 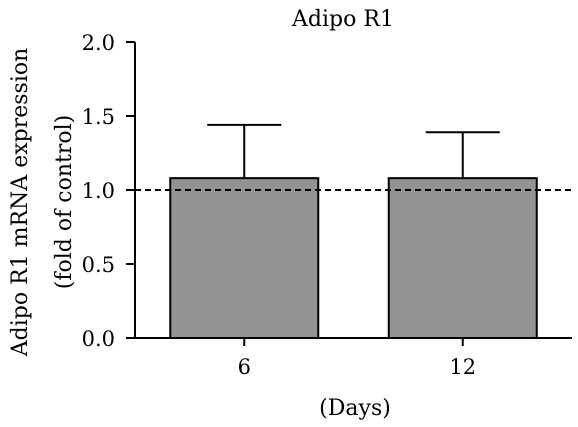 I want to click on x-tick-label: 12, so click(x=462, y=367).